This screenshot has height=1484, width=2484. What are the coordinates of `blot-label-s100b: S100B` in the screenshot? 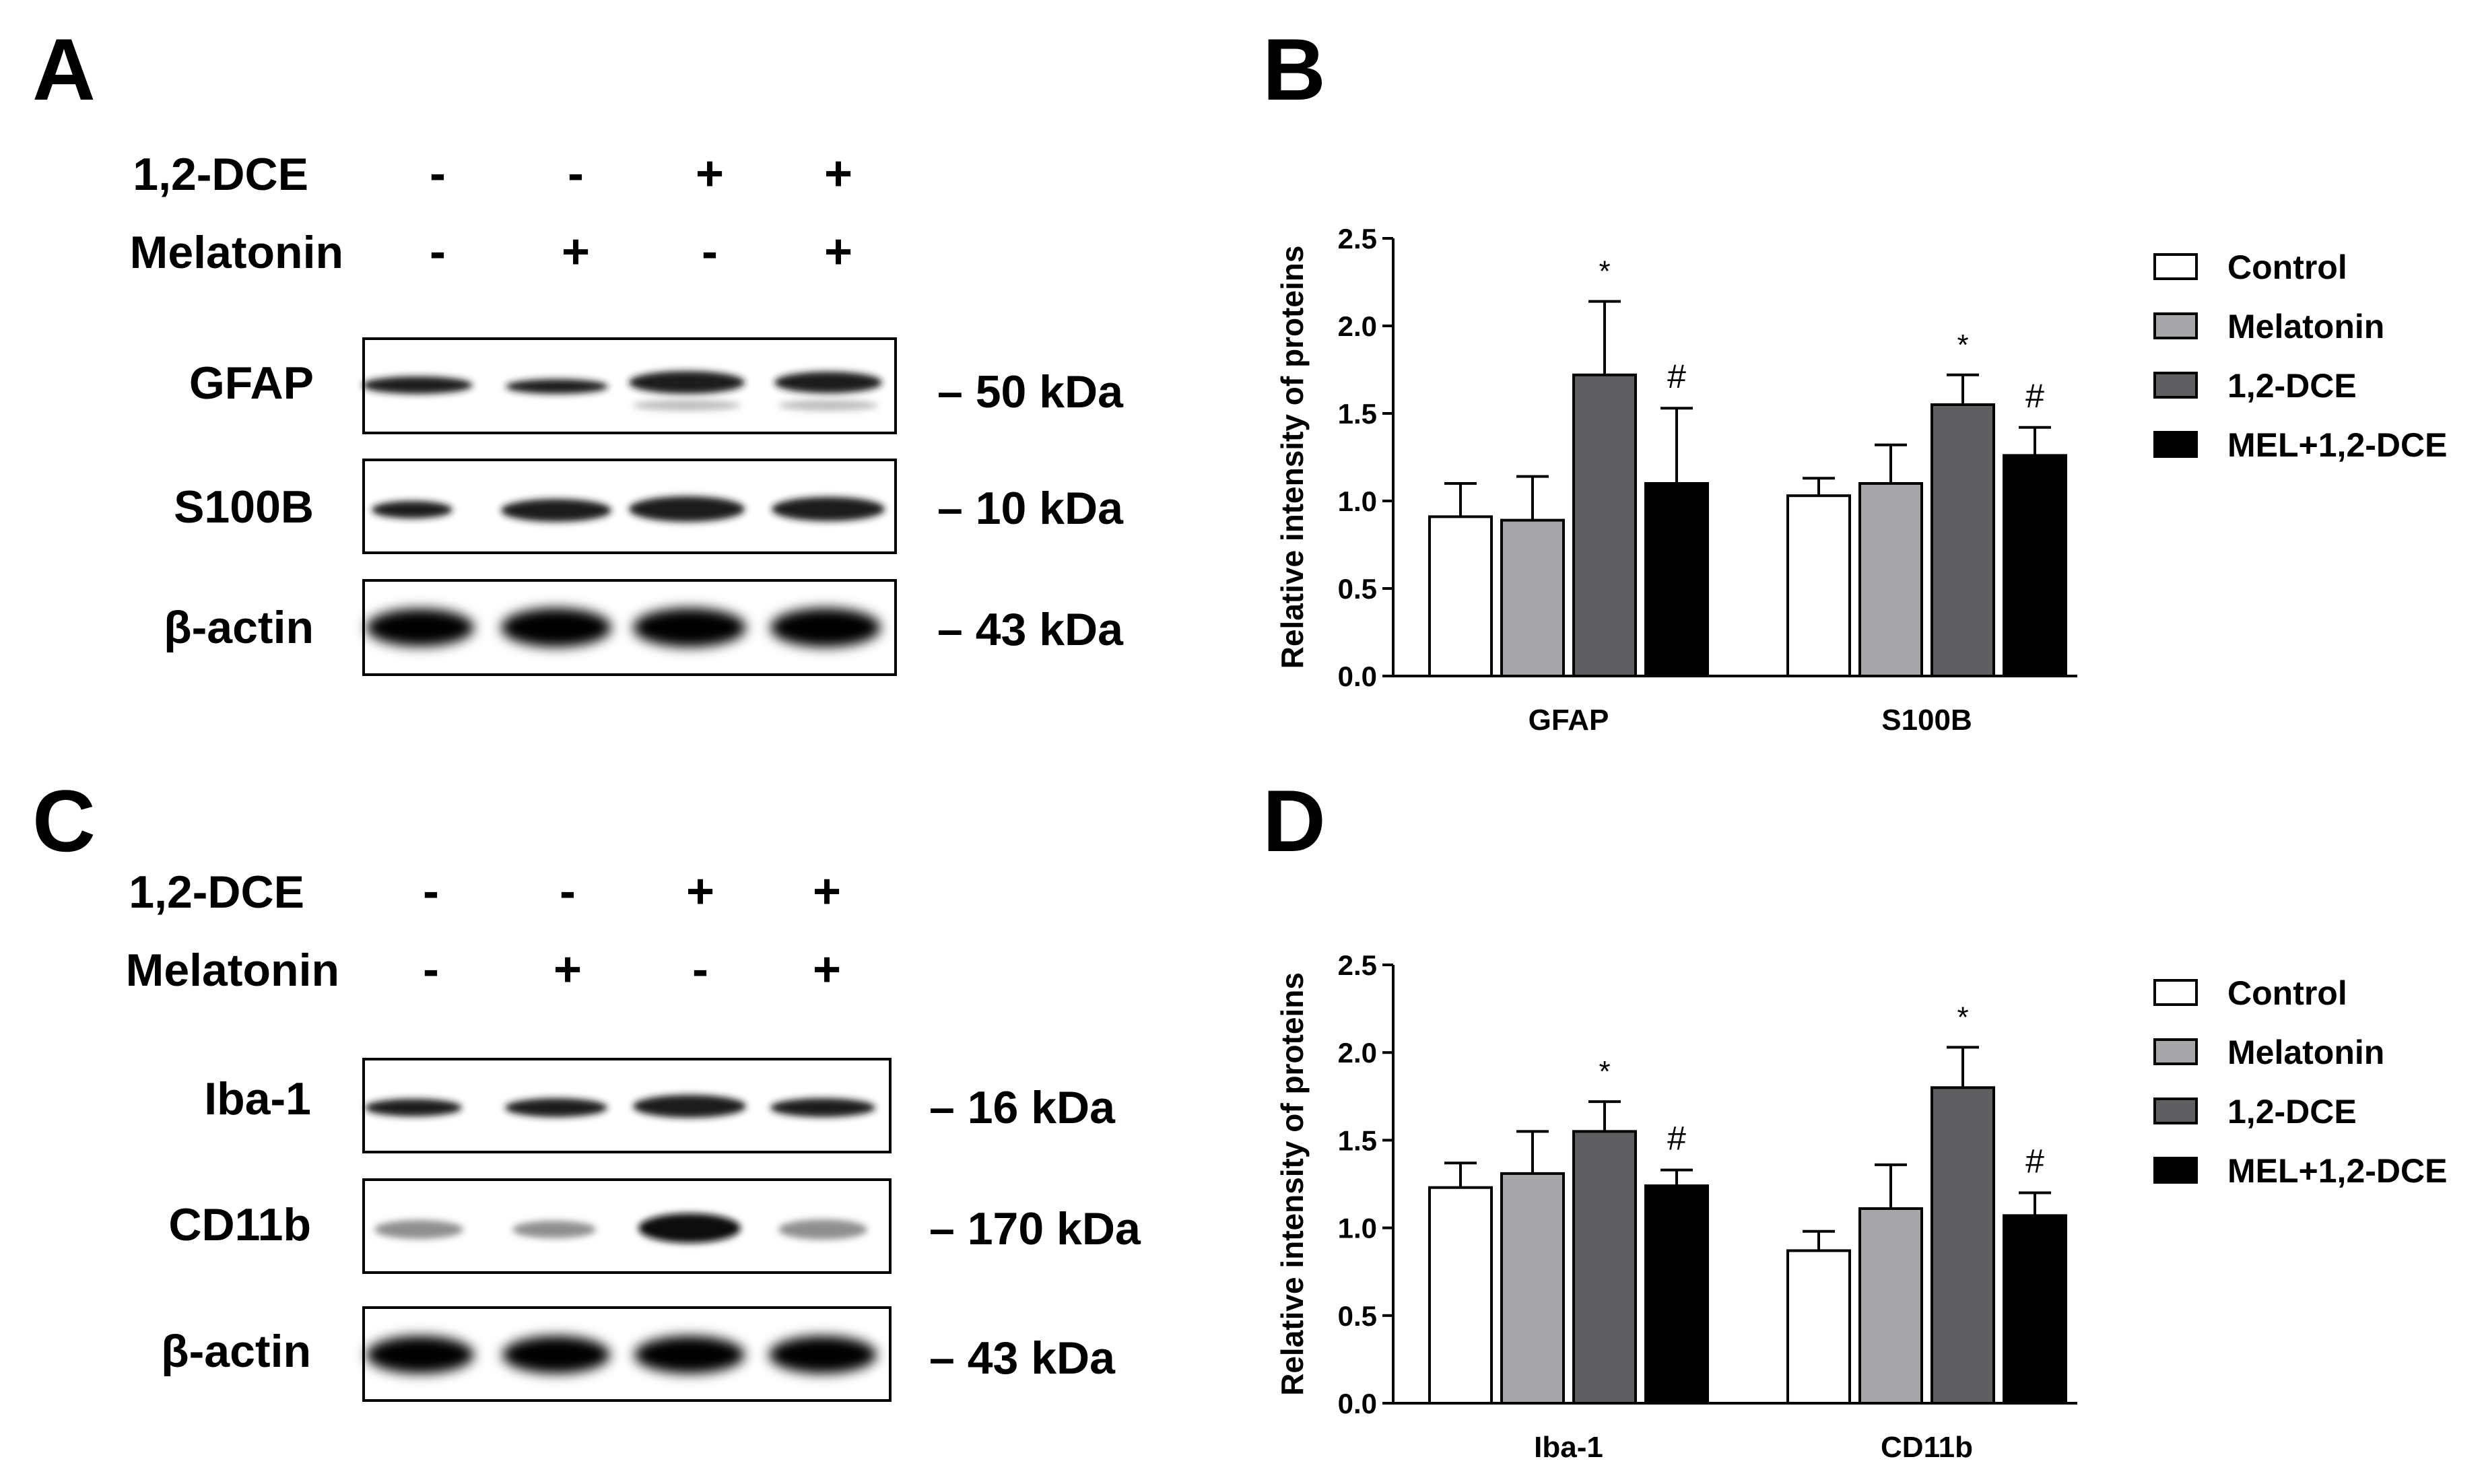 It's located at (244, 507).